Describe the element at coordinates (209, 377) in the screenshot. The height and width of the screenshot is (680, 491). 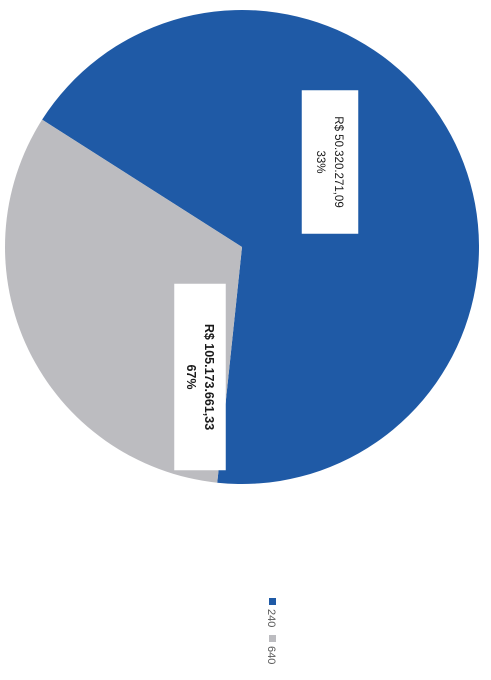
I see `data-label-value: R$ 105.173.661,33` at that location.